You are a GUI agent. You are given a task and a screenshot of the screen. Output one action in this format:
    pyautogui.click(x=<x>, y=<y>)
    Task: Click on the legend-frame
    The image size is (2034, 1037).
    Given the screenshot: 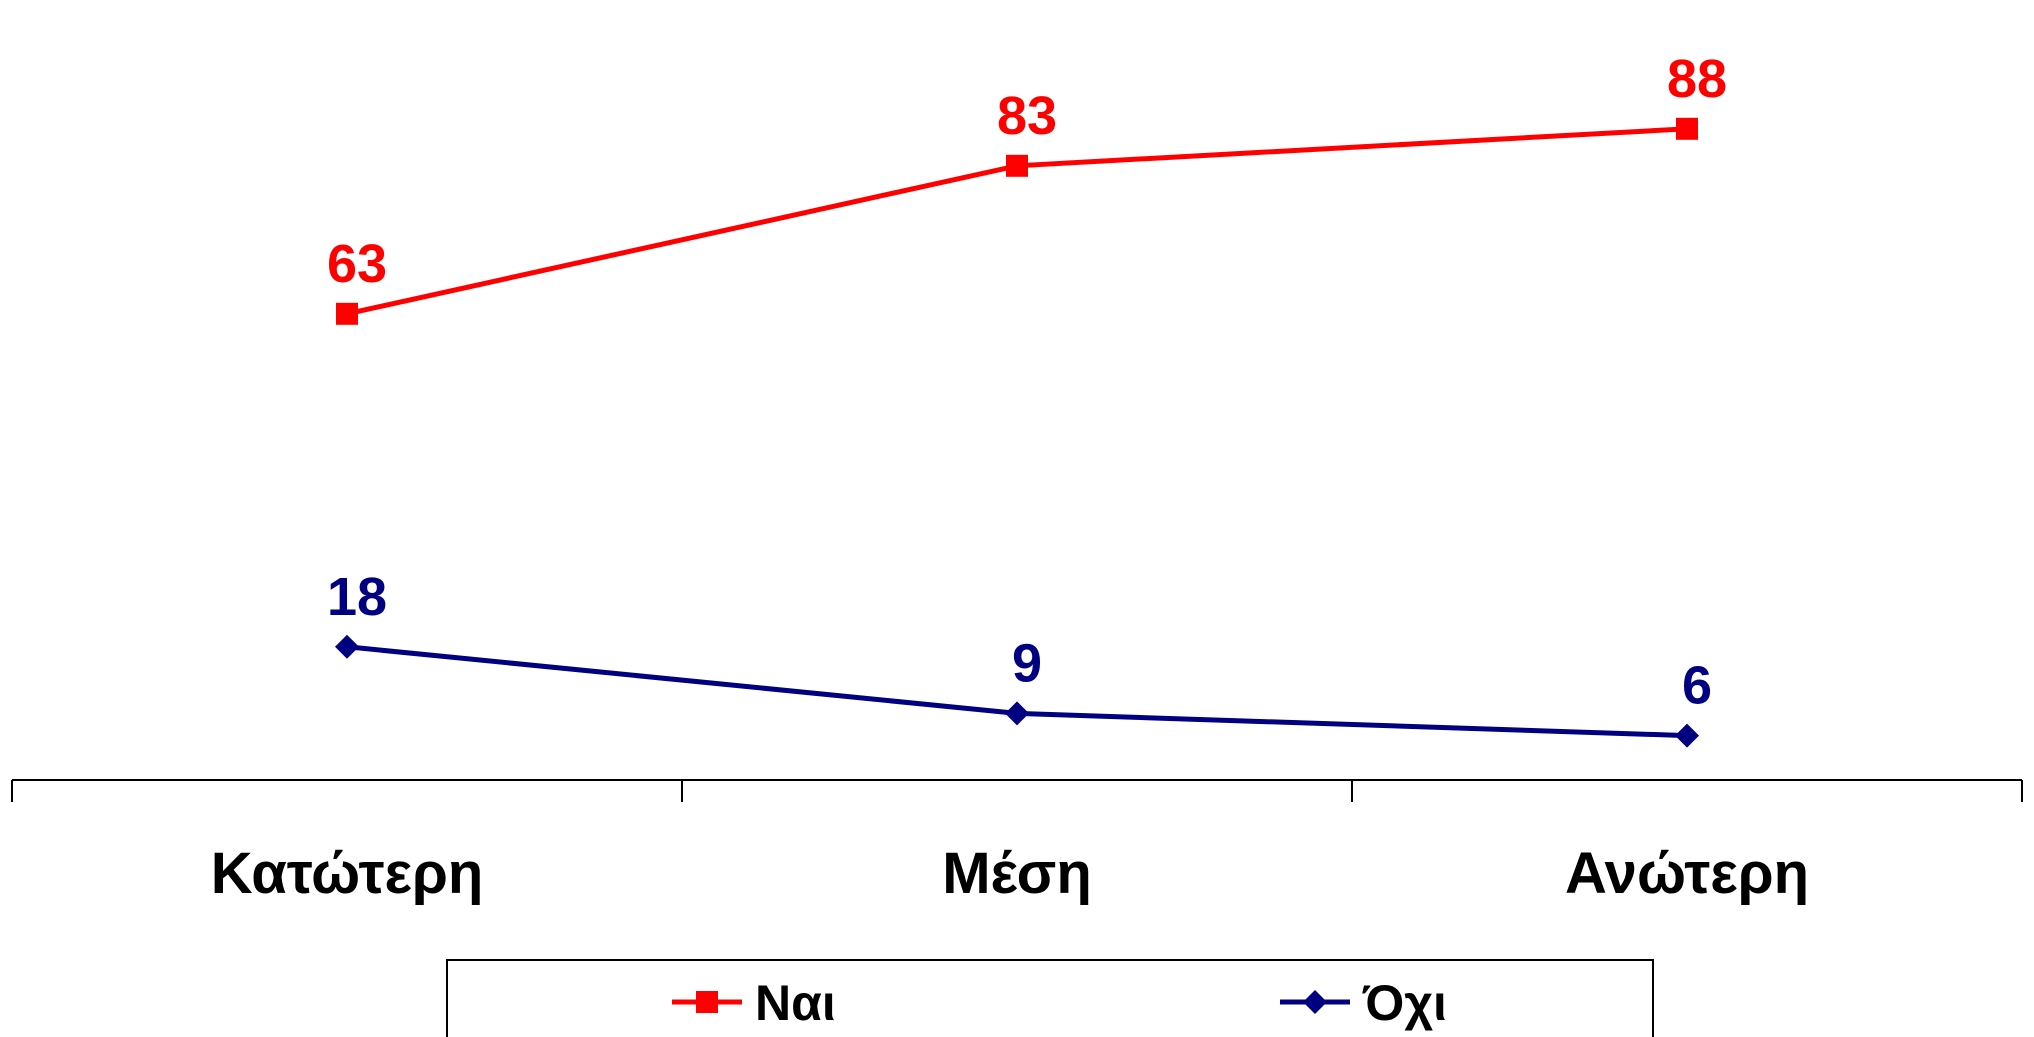 What is the action you would take?
    pyautogui.click(x=1050, y=998)
    